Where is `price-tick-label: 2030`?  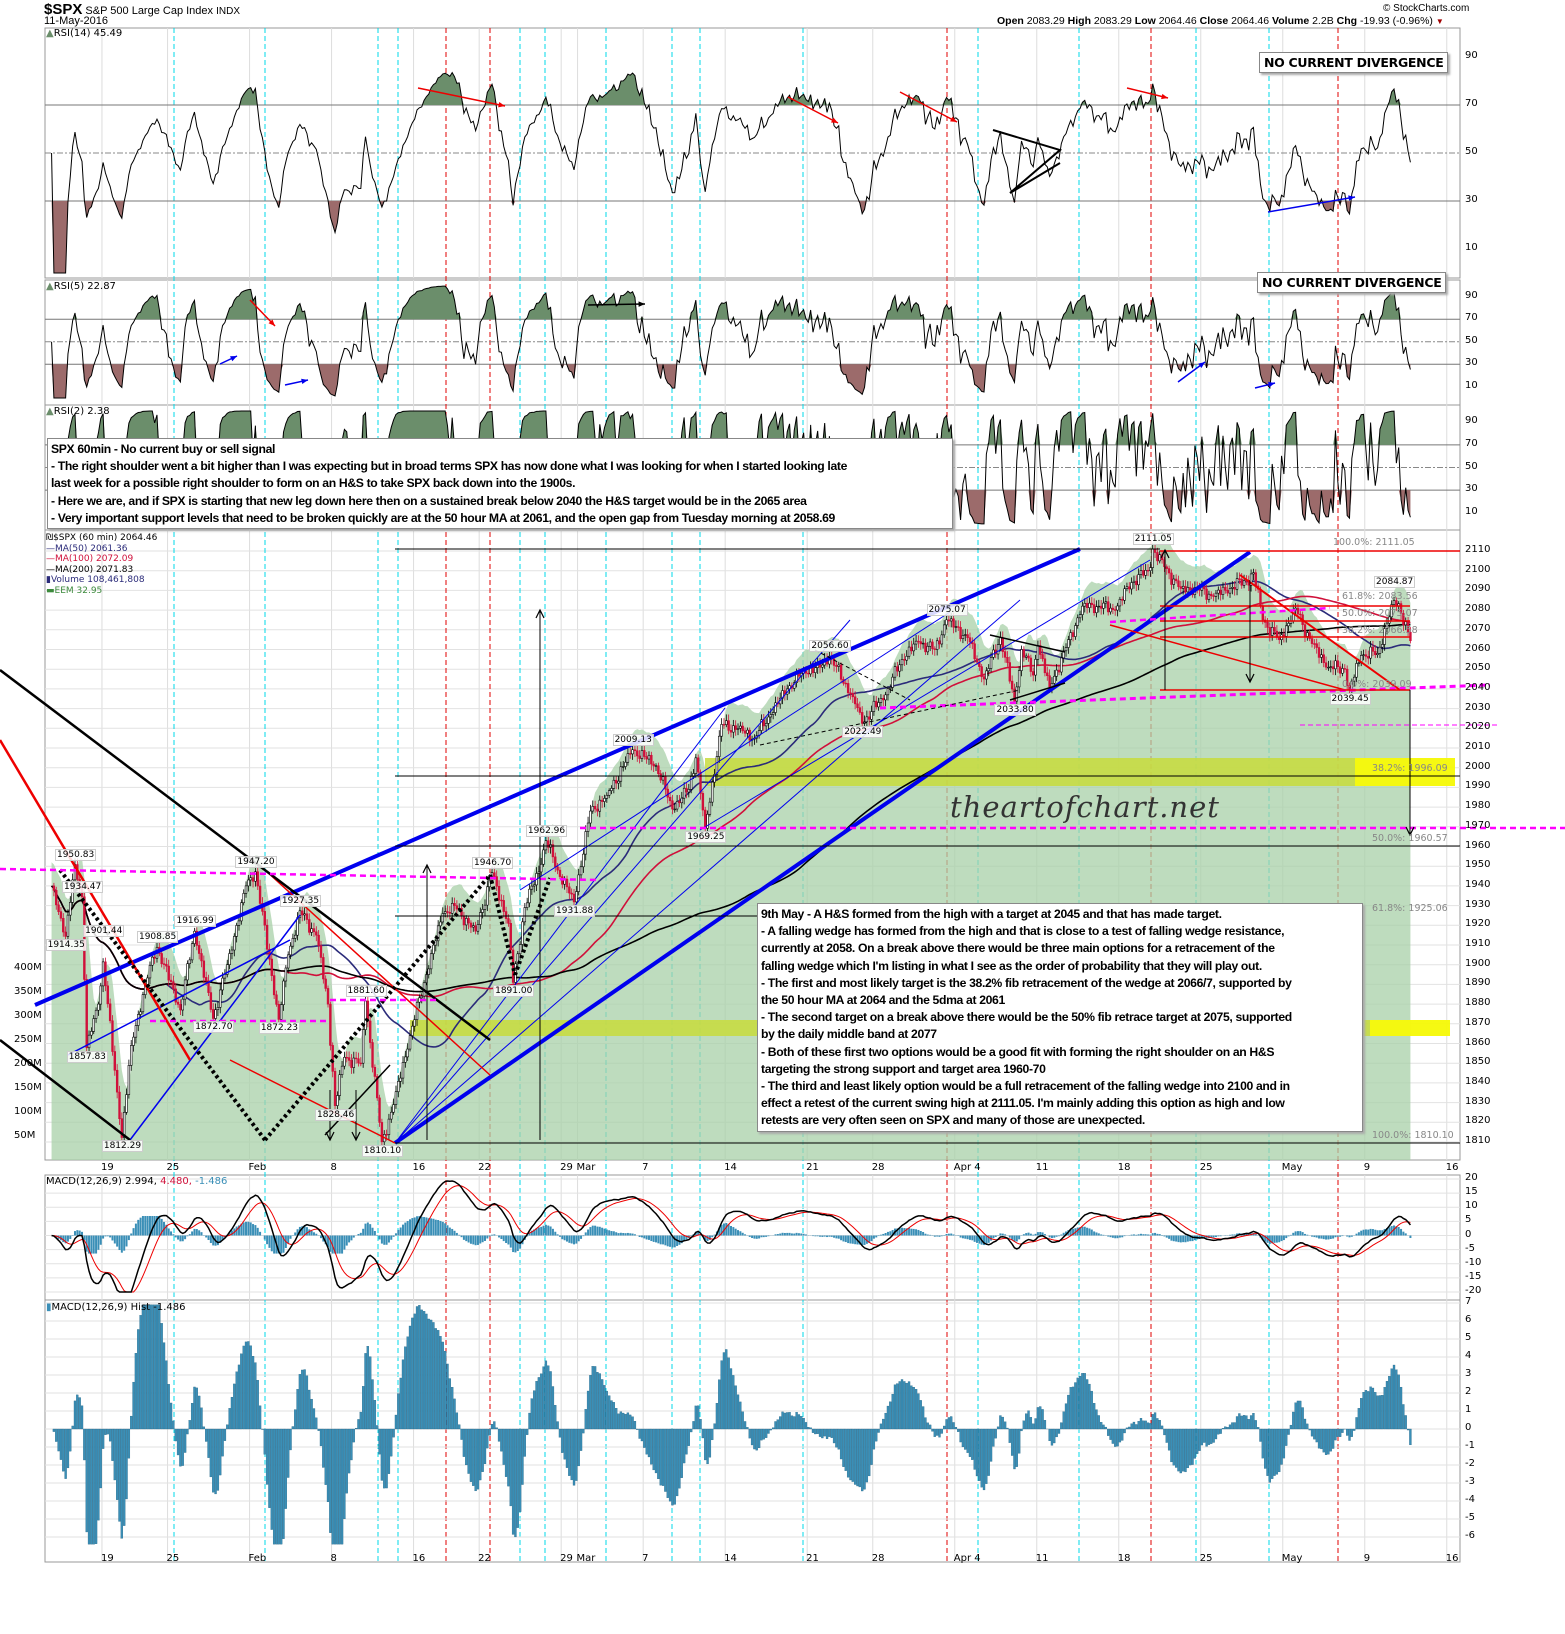
price-tick-label: 2030 is located at coordinates (1478, 707).